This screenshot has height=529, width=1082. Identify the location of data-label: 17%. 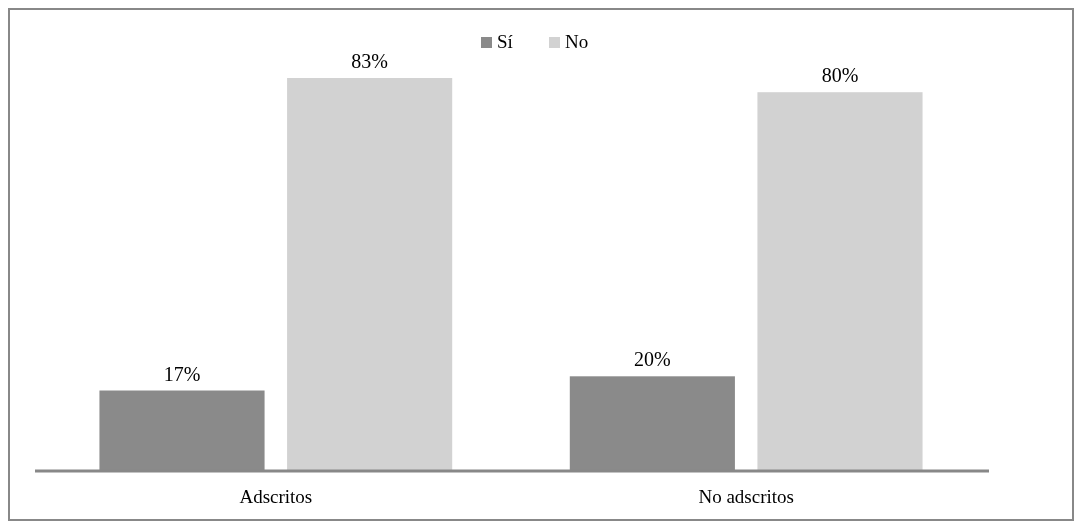
(182, 373).